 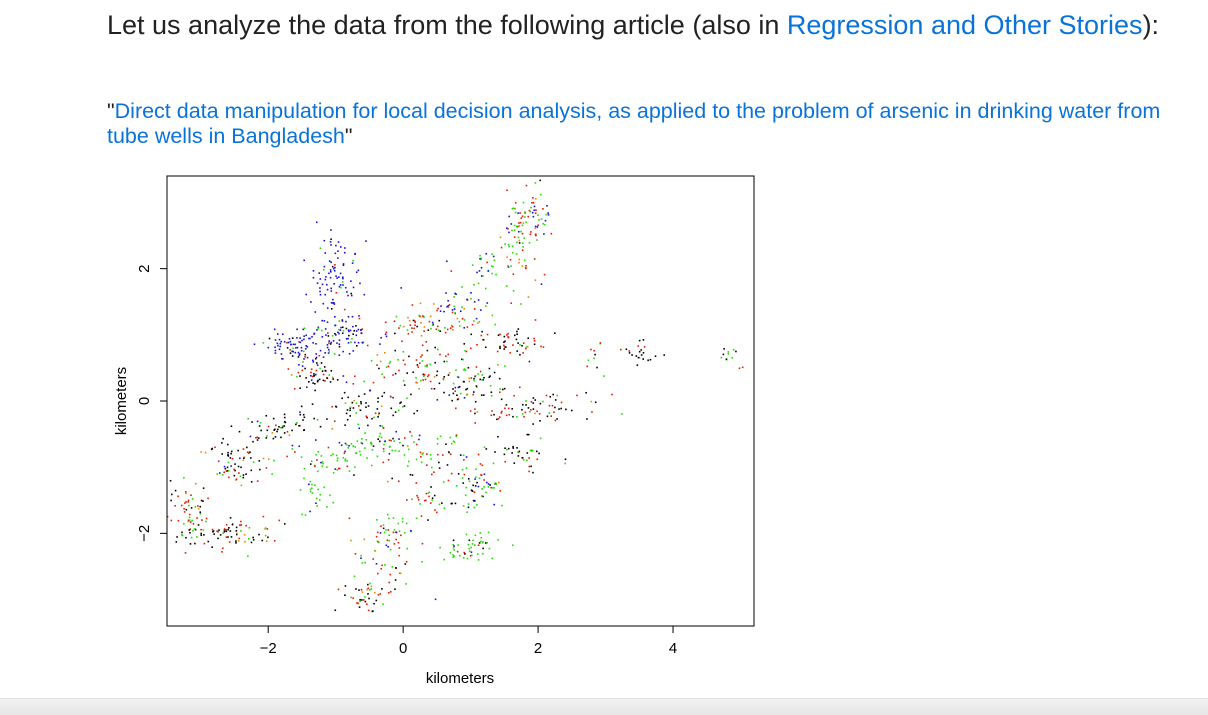 I want to click on regression-link: Regression and Other Stories, so click(x=964, y=25).